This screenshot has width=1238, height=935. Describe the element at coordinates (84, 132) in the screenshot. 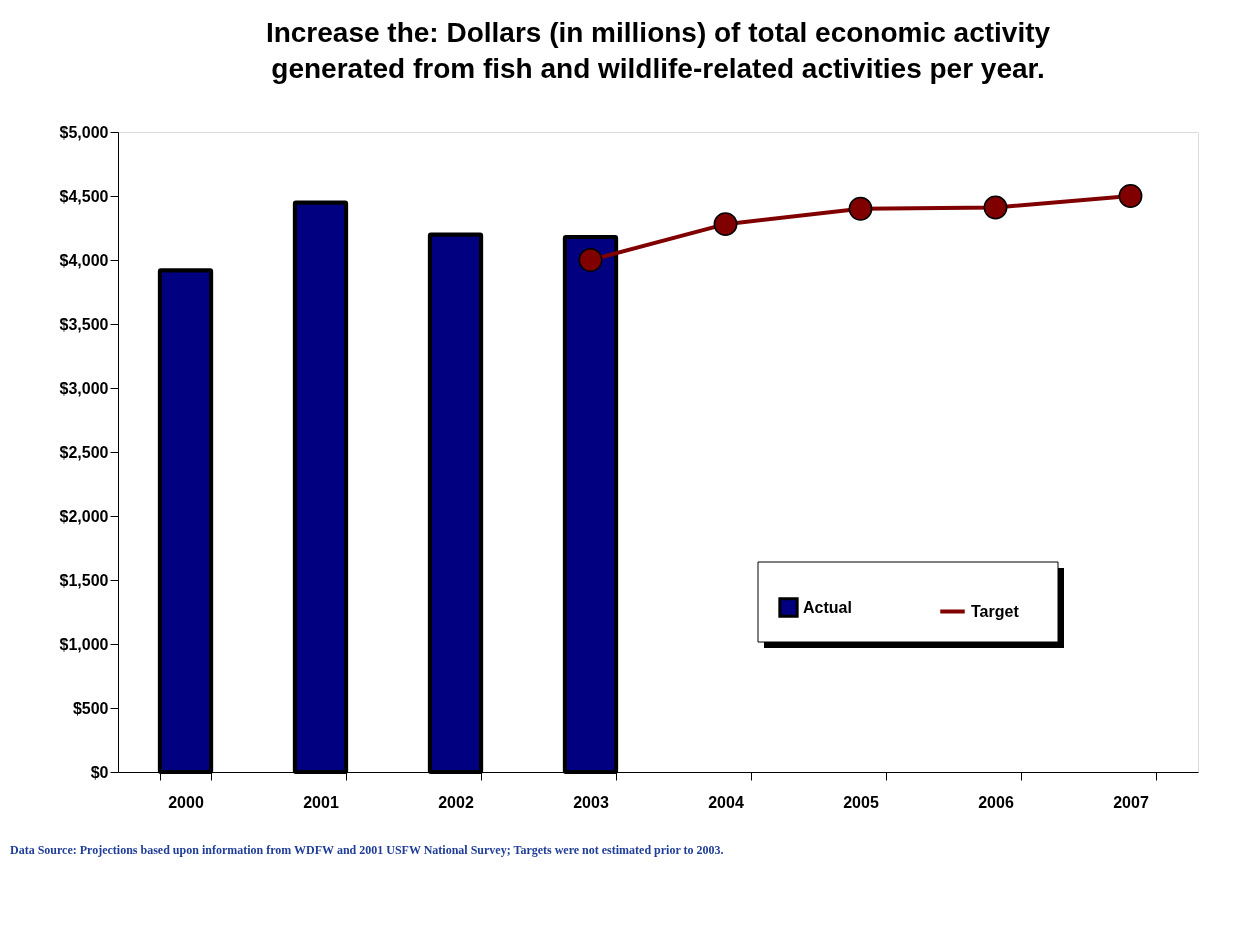

I see `y-tick-label: $5,000` at that location.